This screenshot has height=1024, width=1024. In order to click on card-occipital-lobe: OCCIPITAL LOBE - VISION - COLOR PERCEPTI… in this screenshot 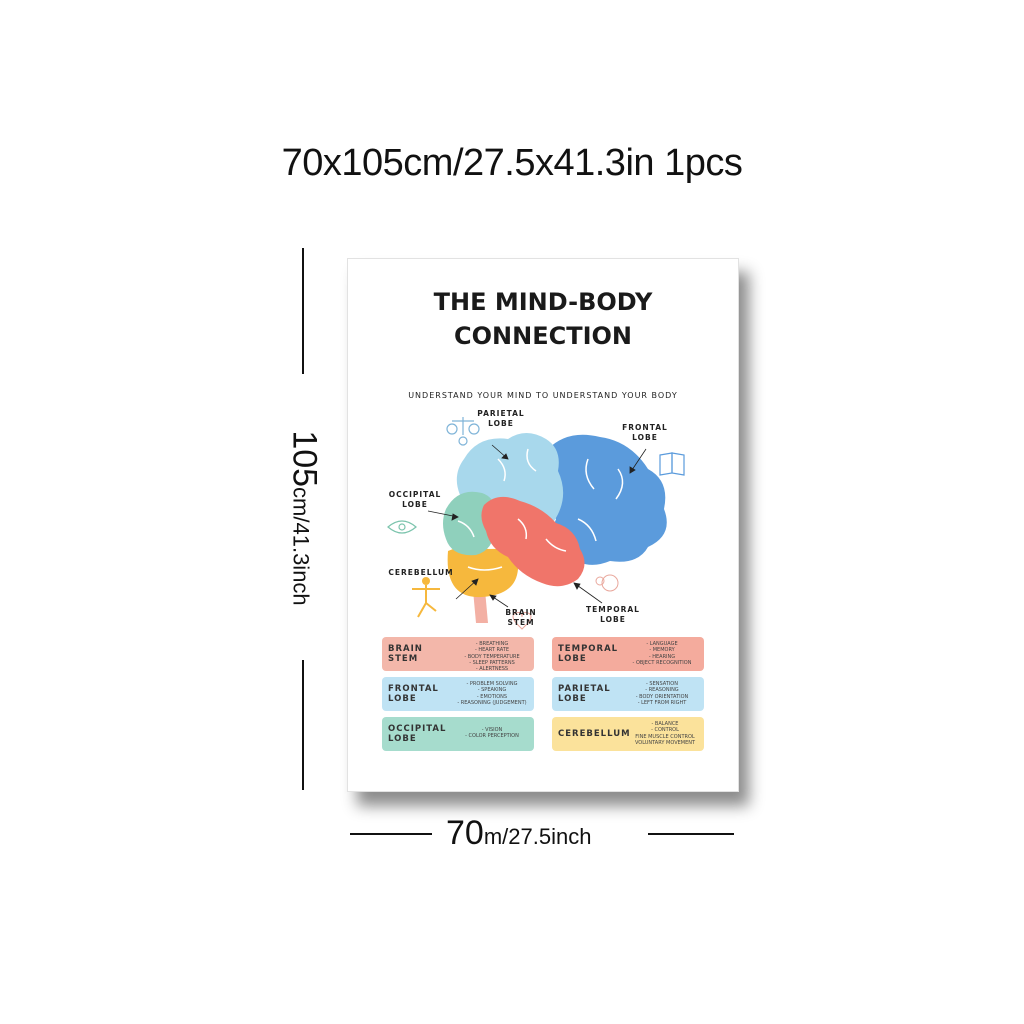, I will do `click(458, 734)`.